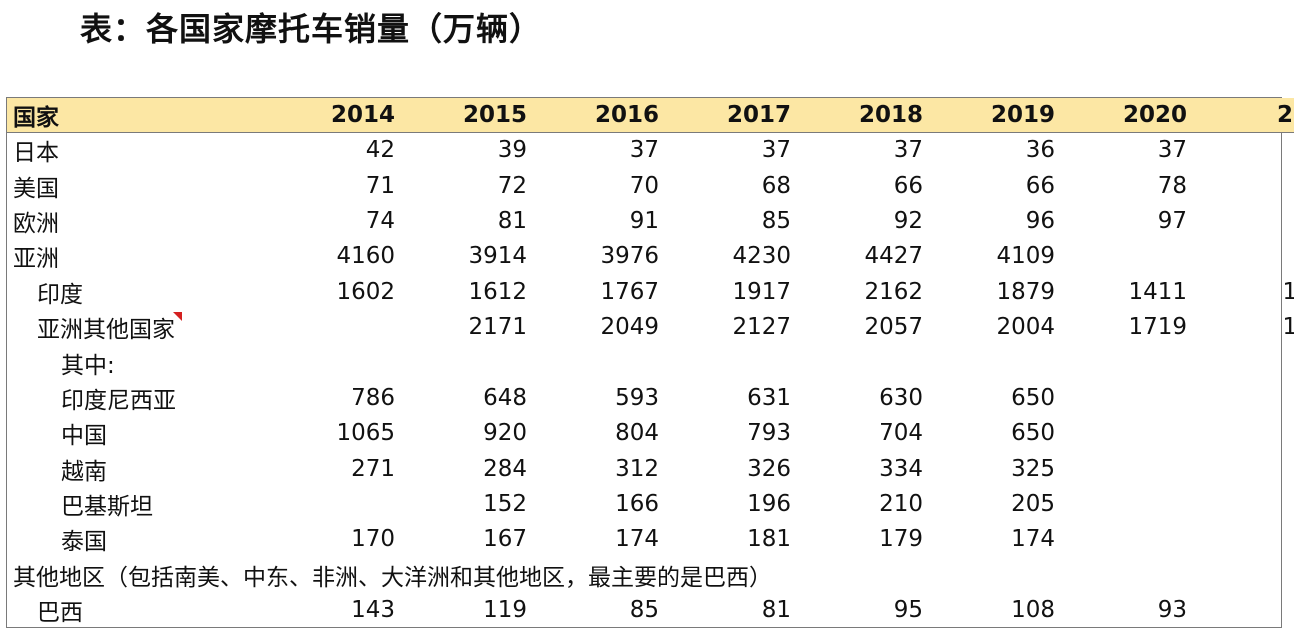  Describe the element at coordinates (901, 539) in the screenshot. I see `value-cell: 179` at that location.